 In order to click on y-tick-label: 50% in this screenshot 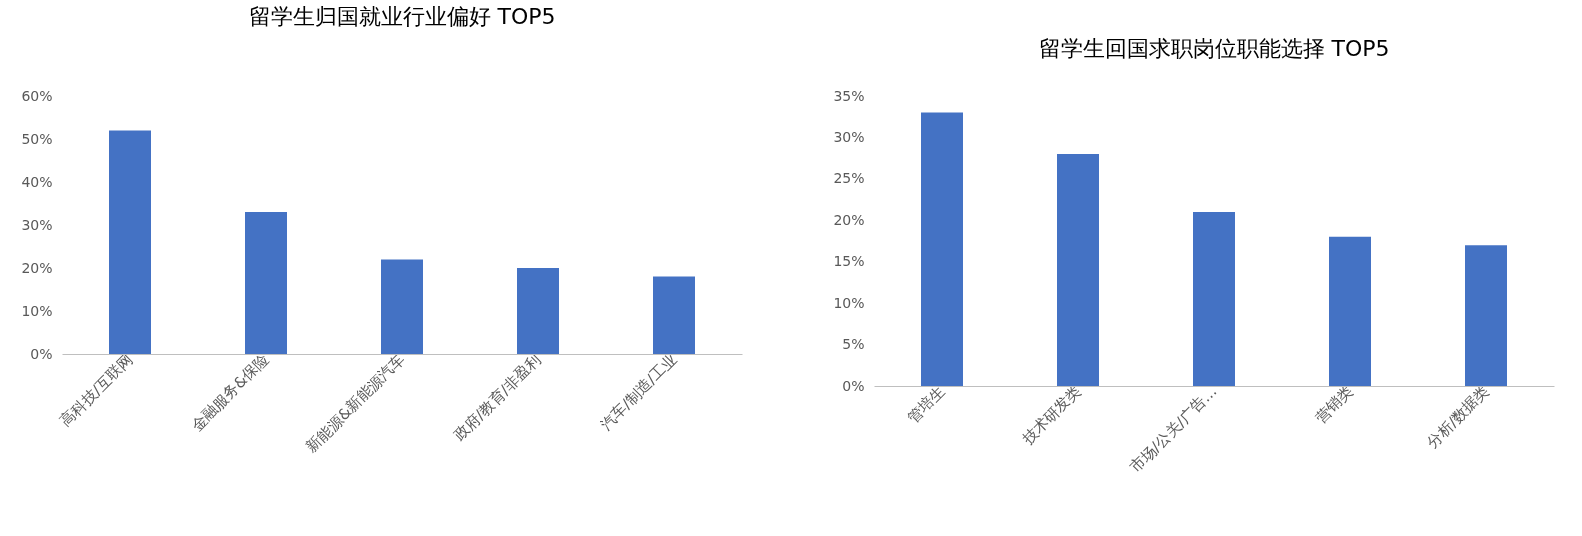, I will do `click(37, 138)`.